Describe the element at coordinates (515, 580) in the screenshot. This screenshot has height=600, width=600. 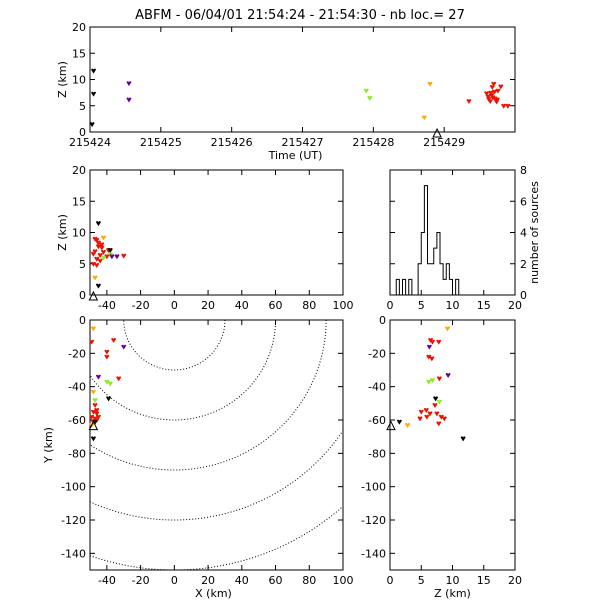
I see `altitude-y-xtick-label: 20` at that location.